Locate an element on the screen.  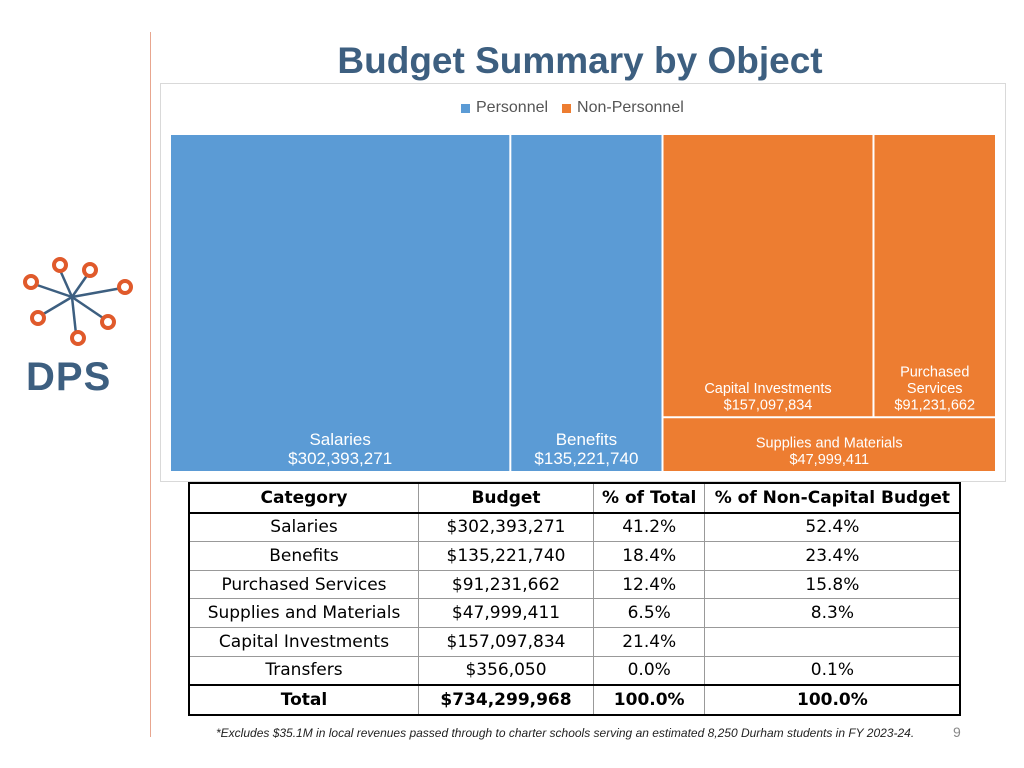
cell-budget: $47,999,411 is located at coordinates (506, 613).